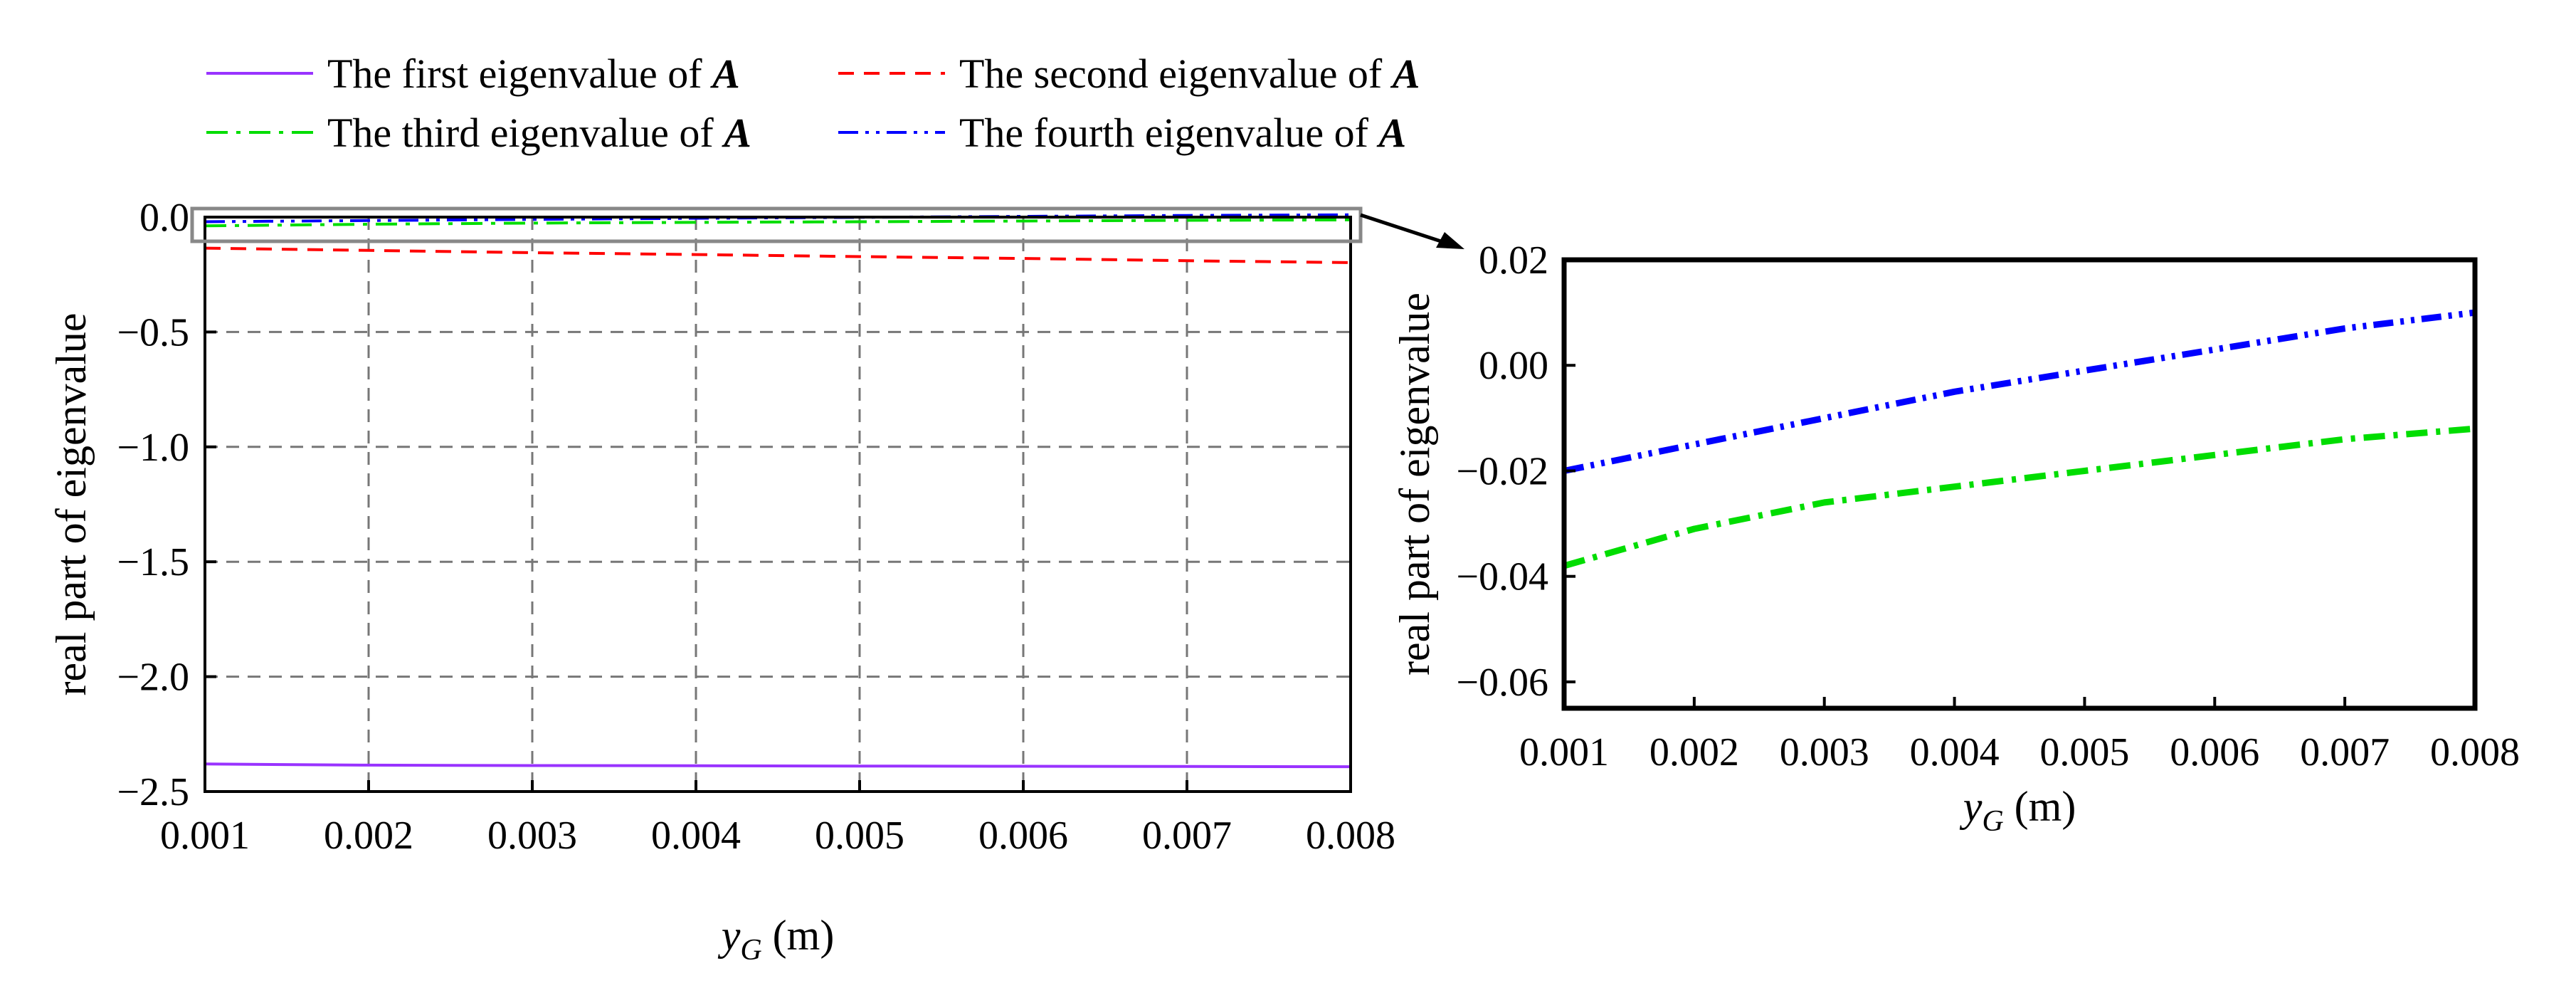 This screenshot has height=988, width=2576. I want to click on y-tick-label: −0.5, so click(153, 332).